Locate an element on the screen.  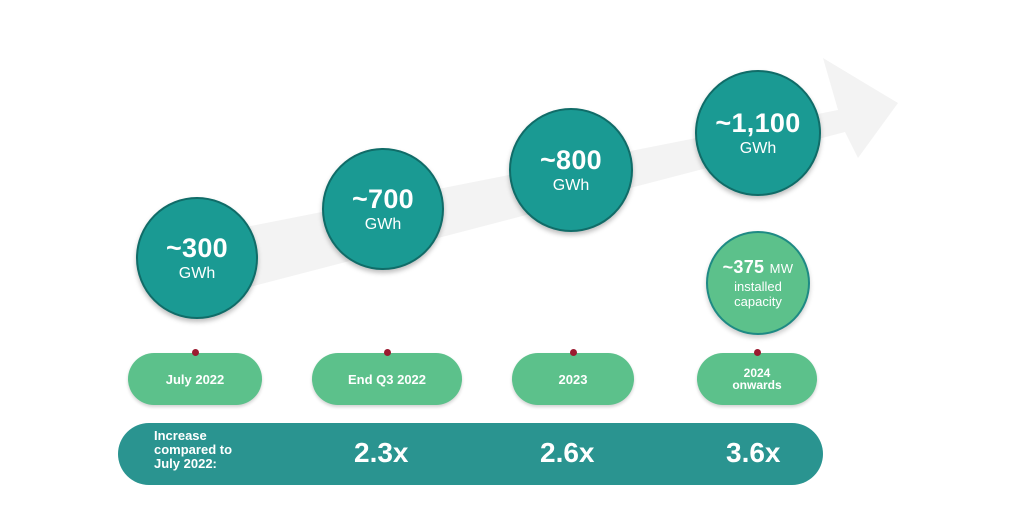
period-label: July 2022 is located at coordinates (195, 379).